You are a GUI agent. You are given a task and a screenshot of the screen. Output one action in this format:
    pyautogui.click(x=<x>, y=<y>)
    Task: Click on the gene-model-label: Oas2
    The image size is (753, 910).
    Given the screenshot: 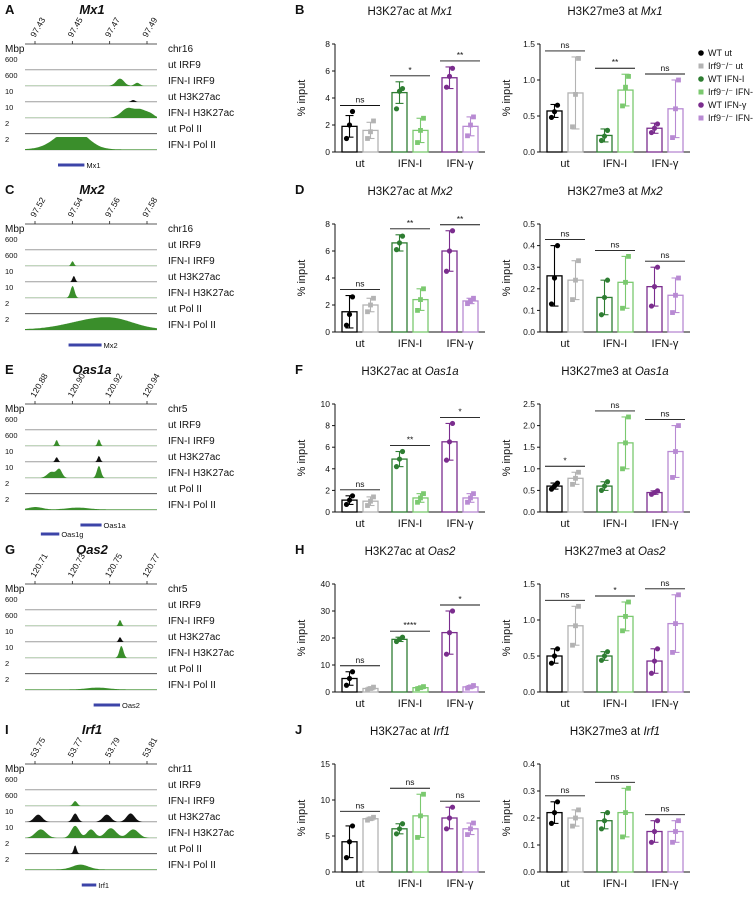 What is the action you would take?
    pyautogui.click(x=131, y=705)
    